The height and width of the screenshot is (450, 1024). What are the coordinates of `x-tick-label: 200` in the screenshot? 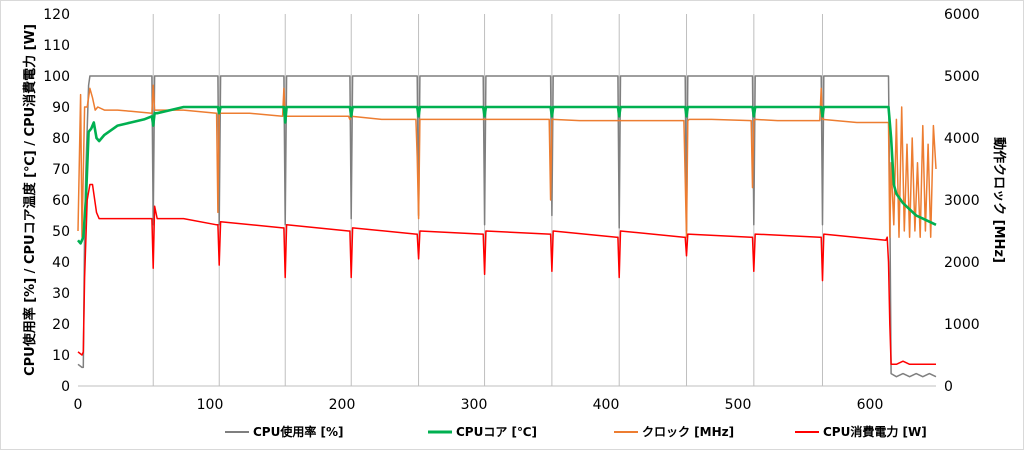 It's located at (342, 405).